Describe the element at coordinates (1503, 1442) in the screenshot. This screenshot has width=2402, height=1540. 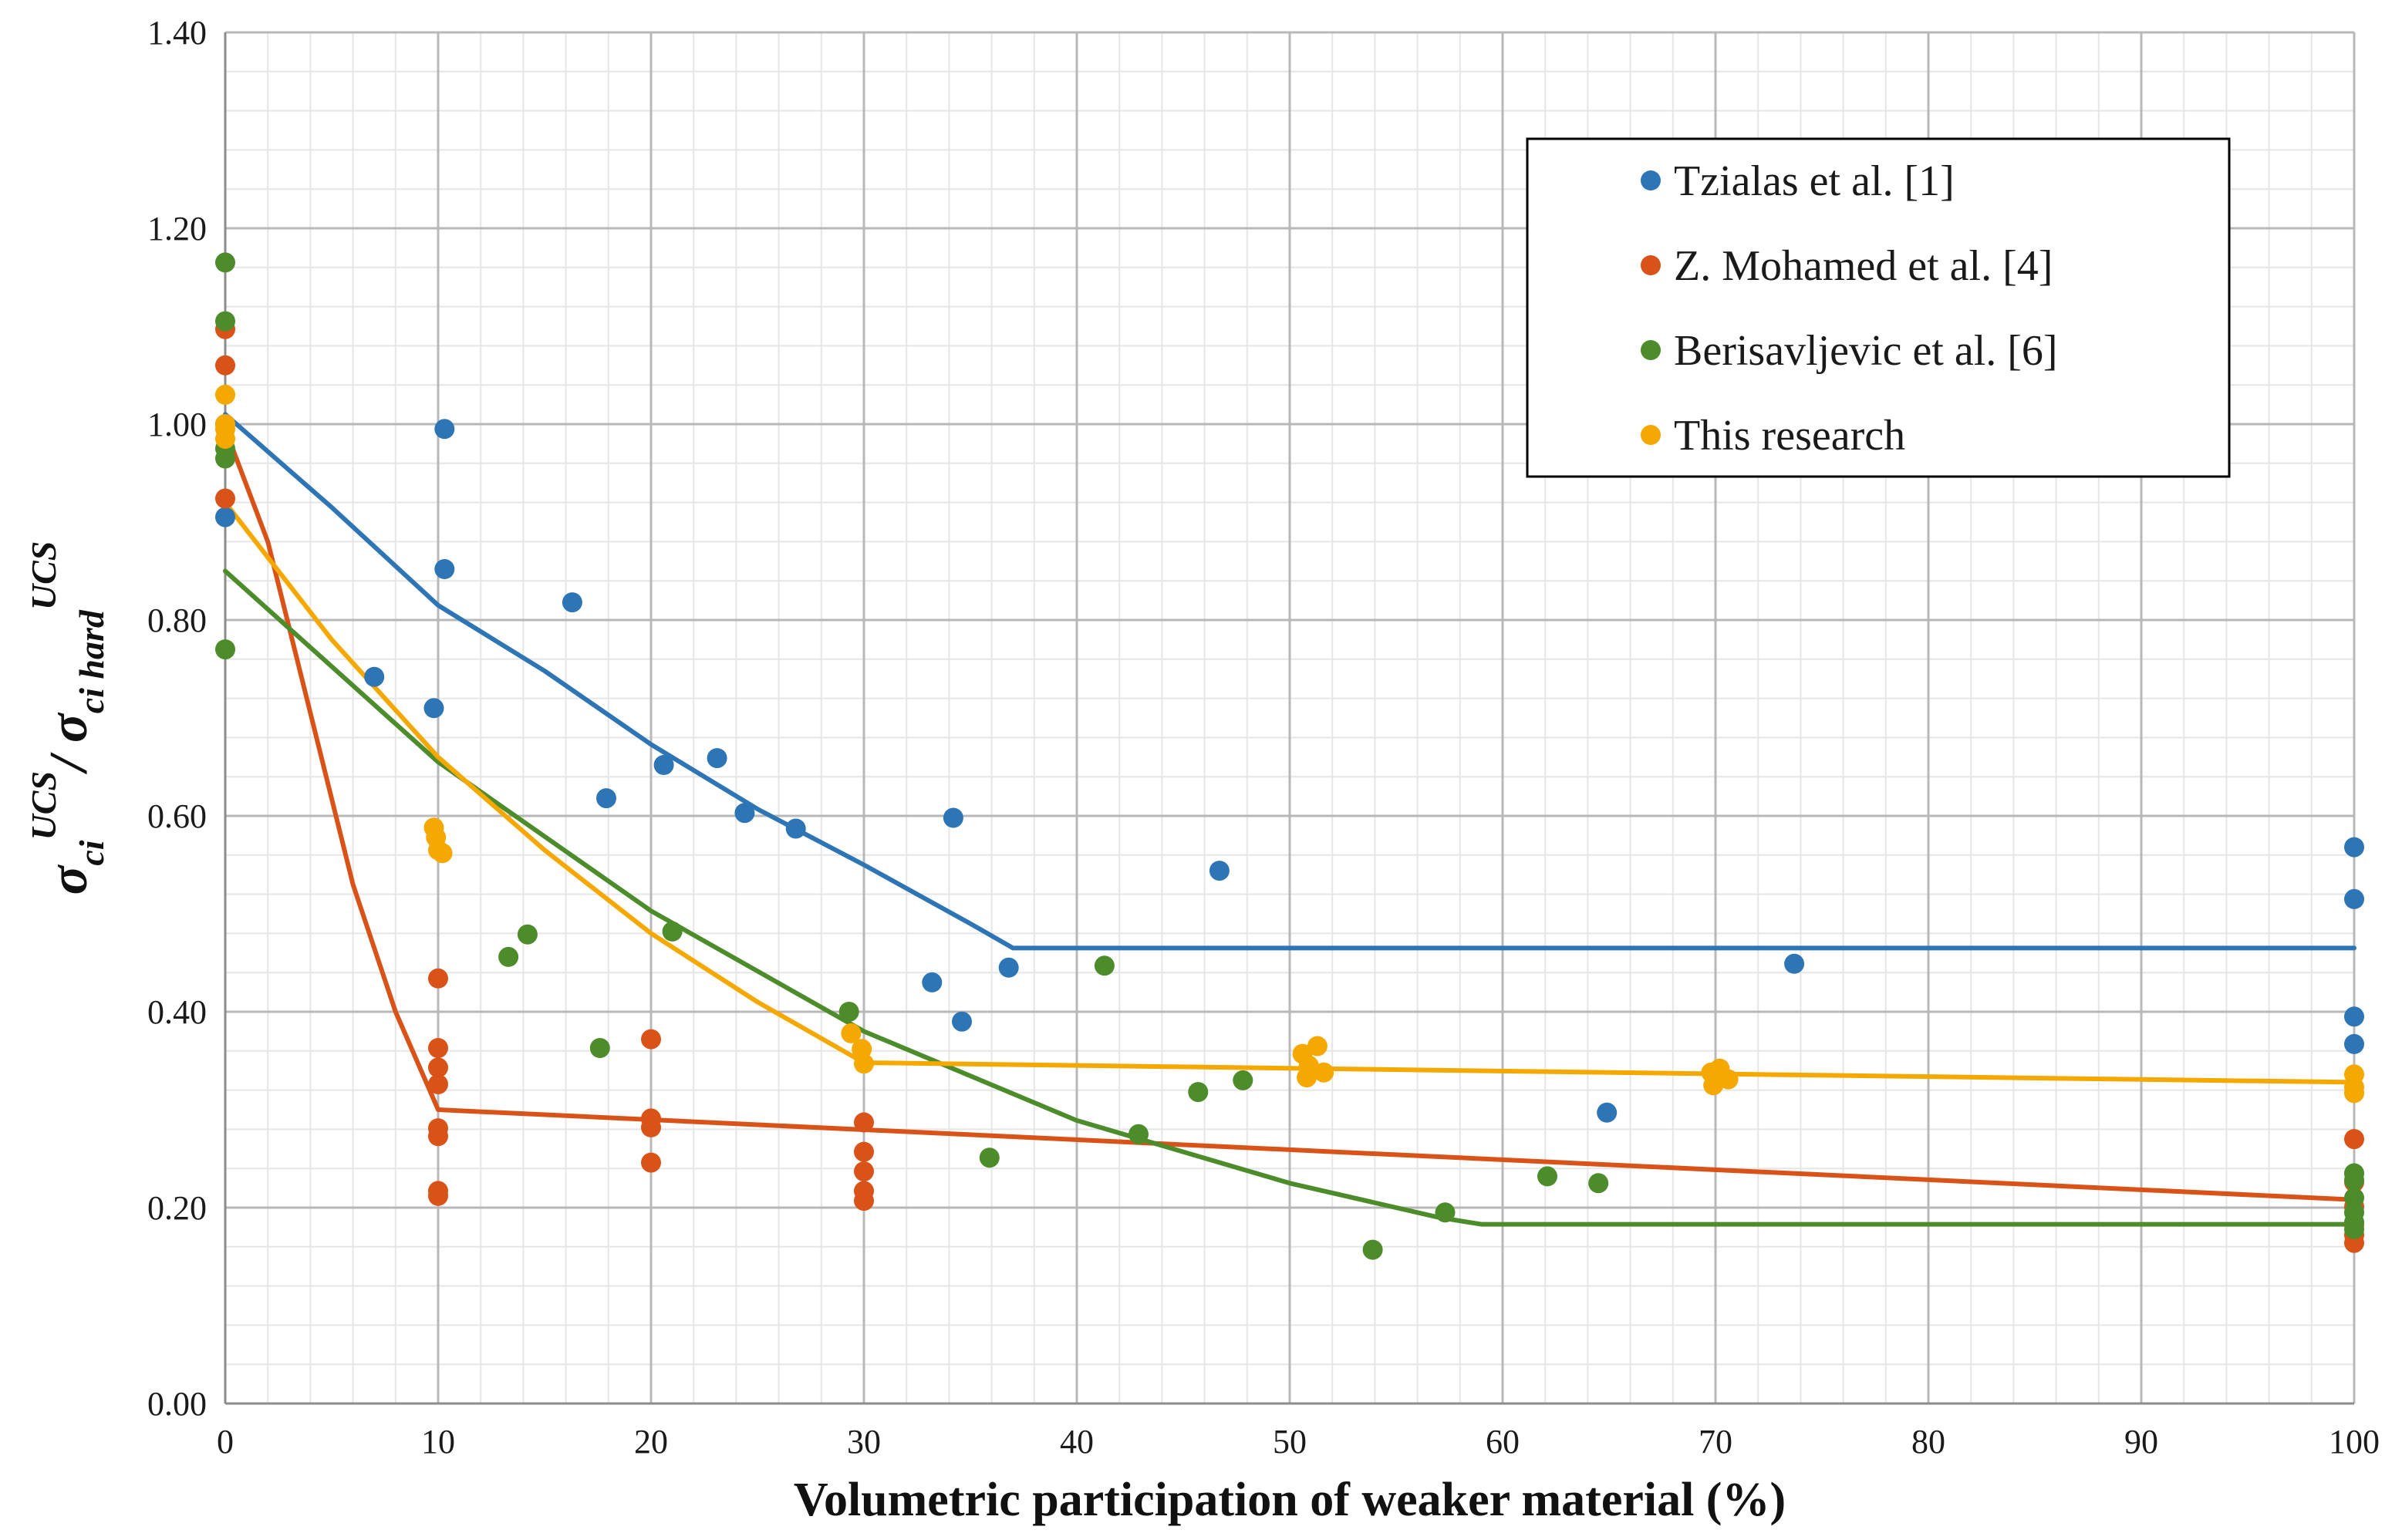
I see `x-tick-label: 60` at that location.